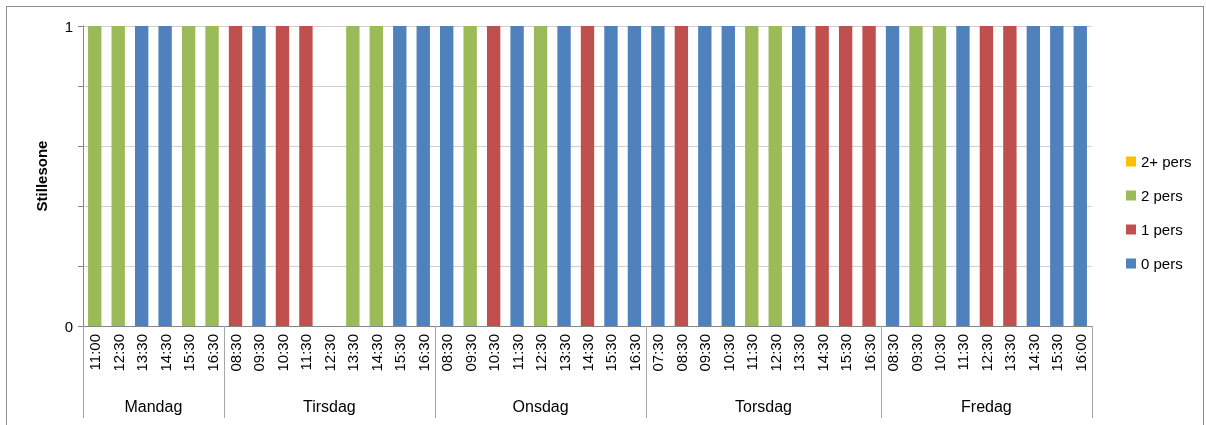 The width and height of the screenshot is (1206, 425). What do you see at coordinates (329, 406) in the screenshot?
I see `text: Tirsdag` at bounding box center [329, 406].